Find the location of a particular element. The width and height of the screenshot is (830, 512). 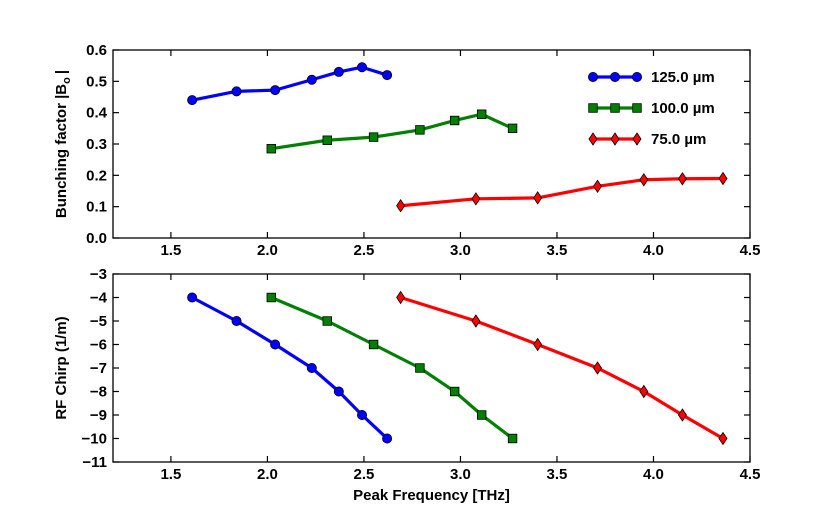

legend: 125.0 µm 100.0 µm 75.0 µm is located at coordinates (651, 108).